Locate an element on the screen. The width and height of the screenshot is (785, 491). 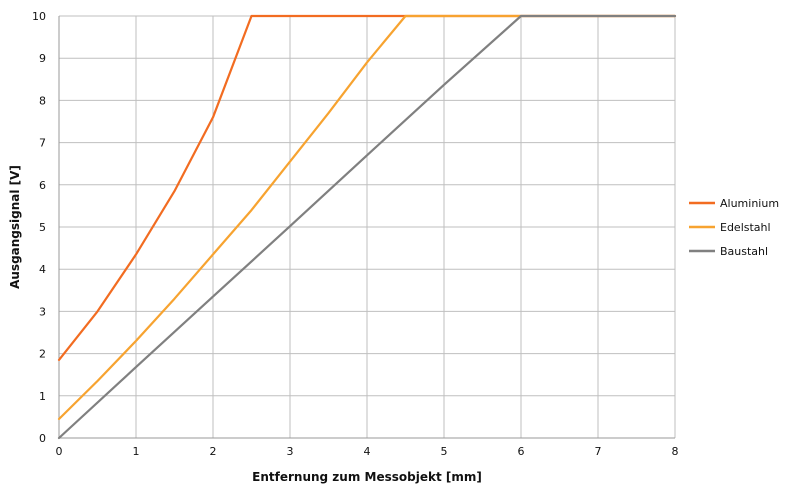
x-tick-label: 4 is located at coordinates (367, 451).